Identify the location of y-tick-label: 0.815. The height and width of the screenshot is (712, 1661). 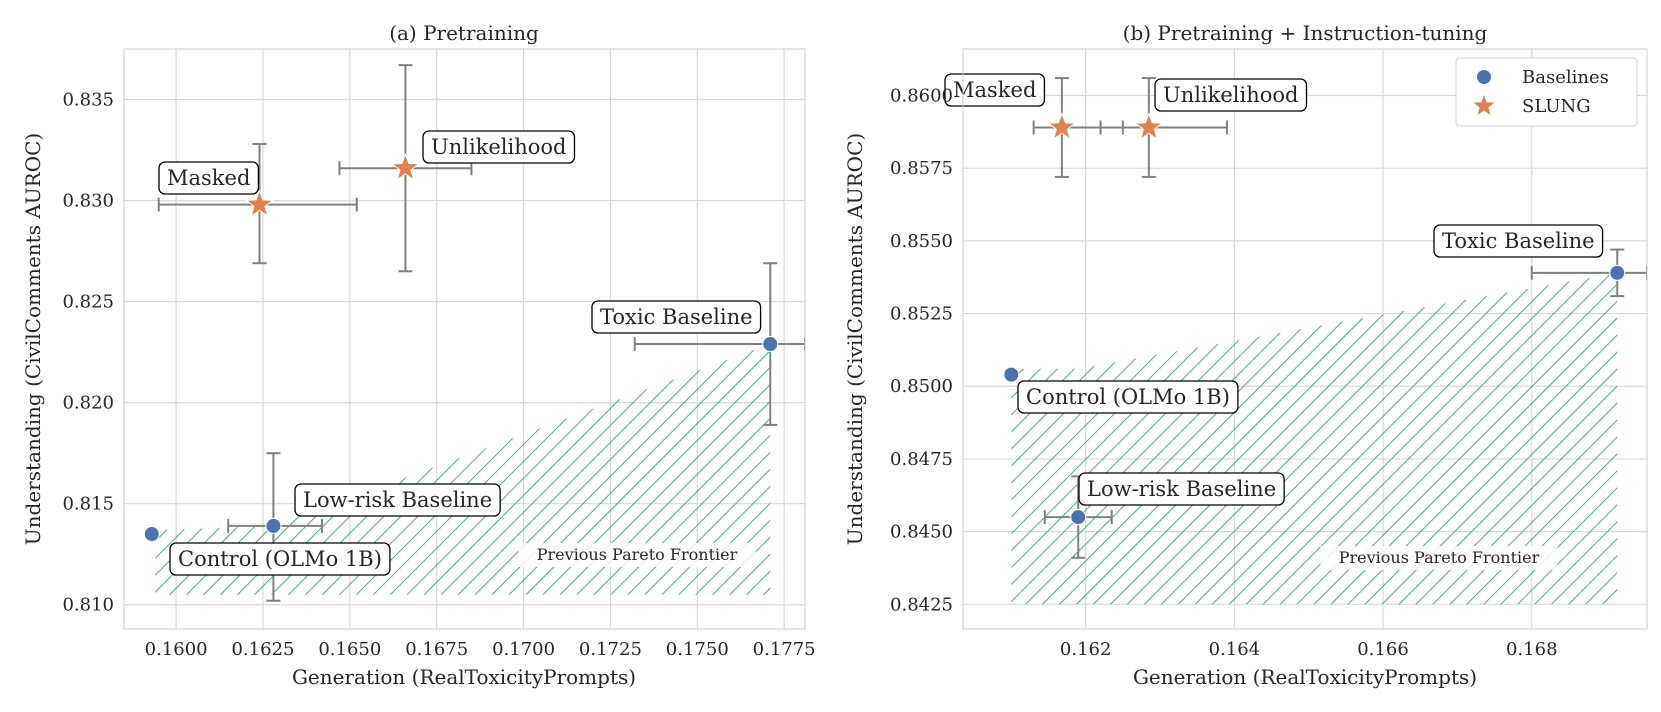
(88, 504).